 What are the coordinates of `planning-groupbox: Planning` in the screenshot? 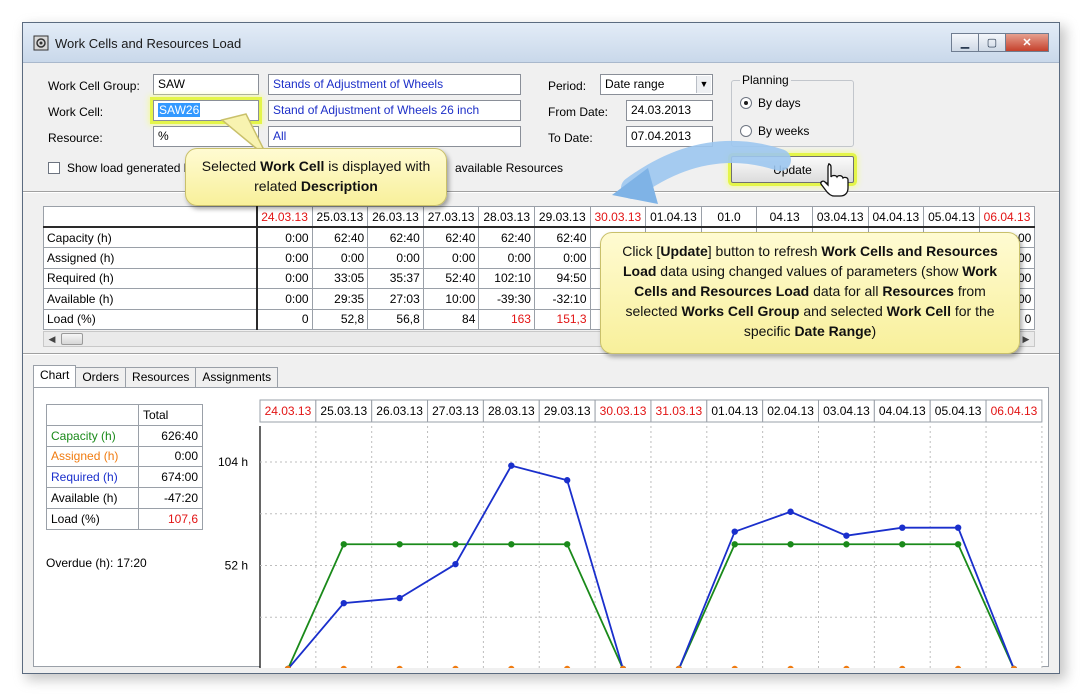 It's located at (792, 110).